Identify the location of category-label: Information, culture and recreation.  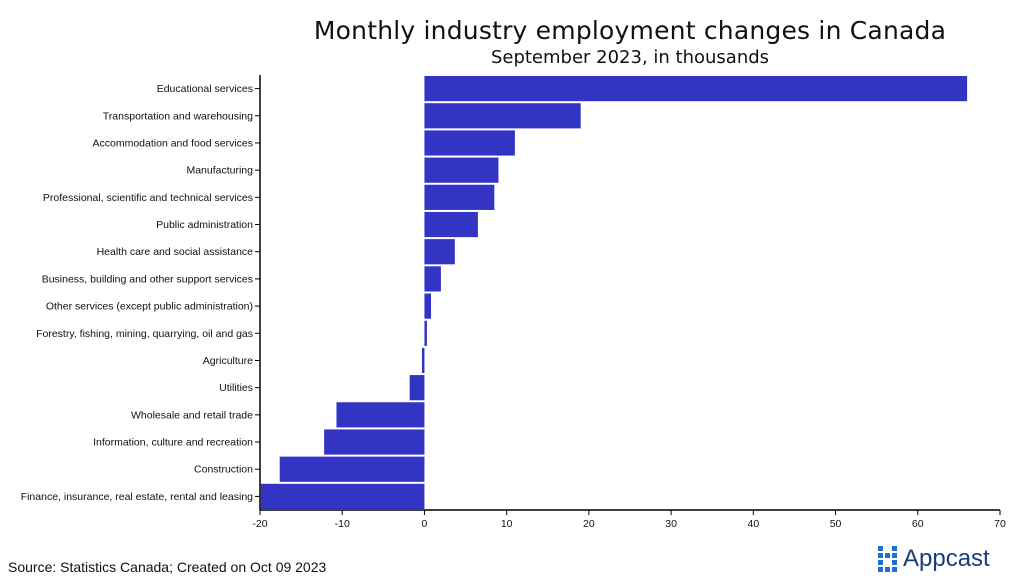
(173, 443).